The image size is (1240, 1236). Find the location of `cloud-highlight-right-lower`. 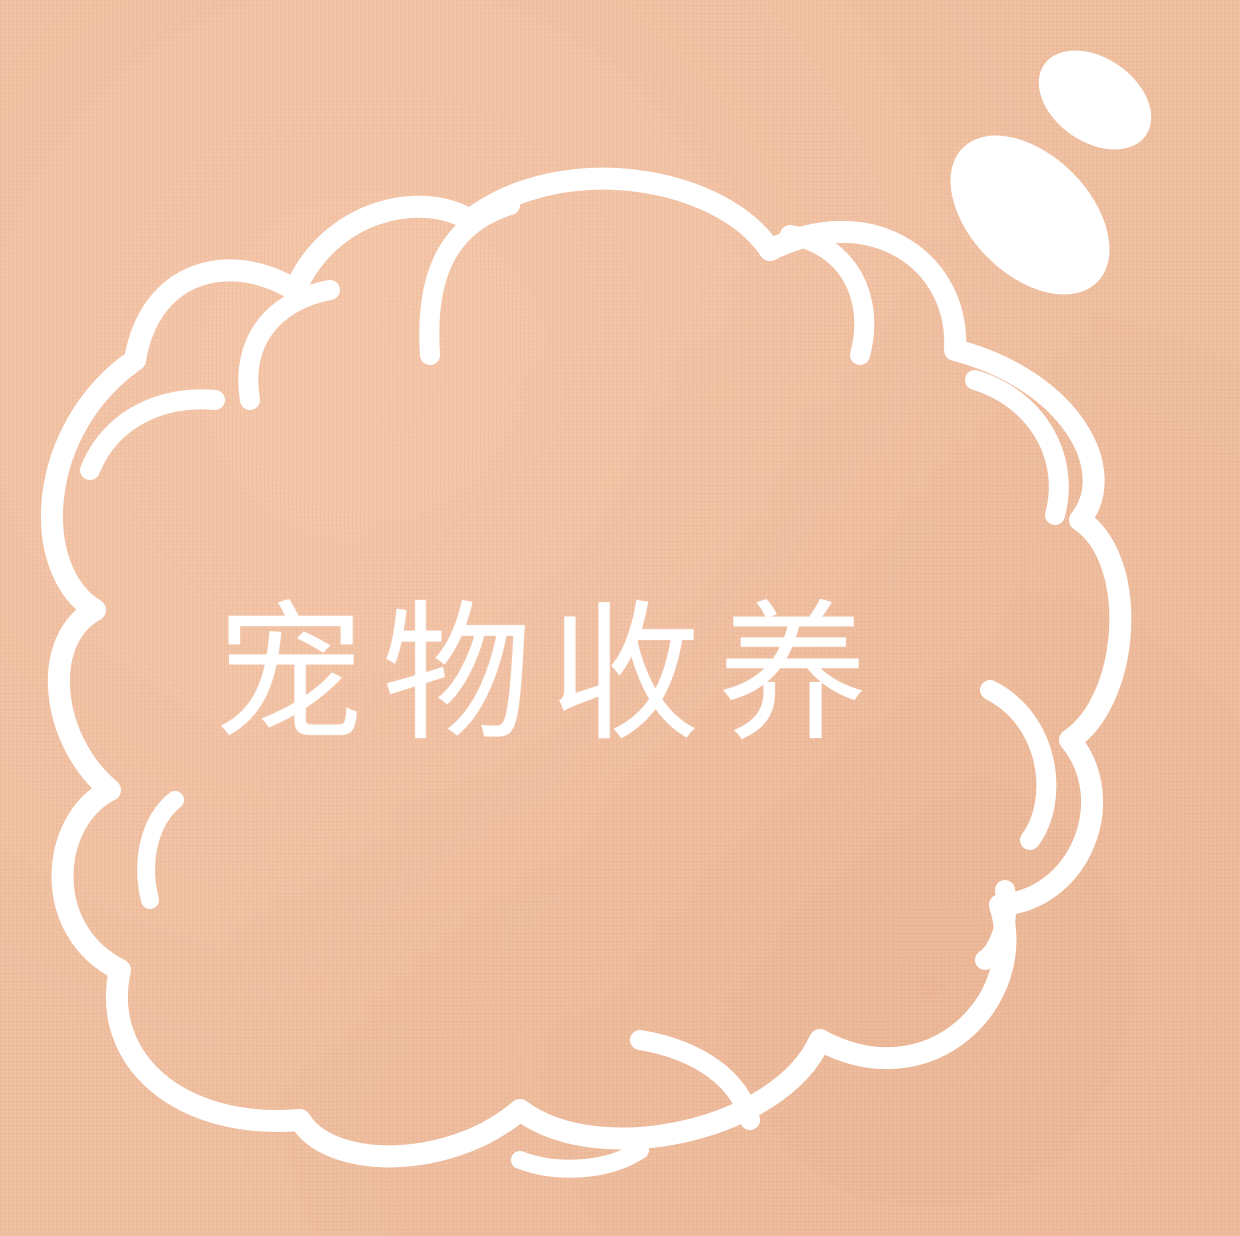

cloud-highlight-right-lower is located at coordinates (1018, 765).